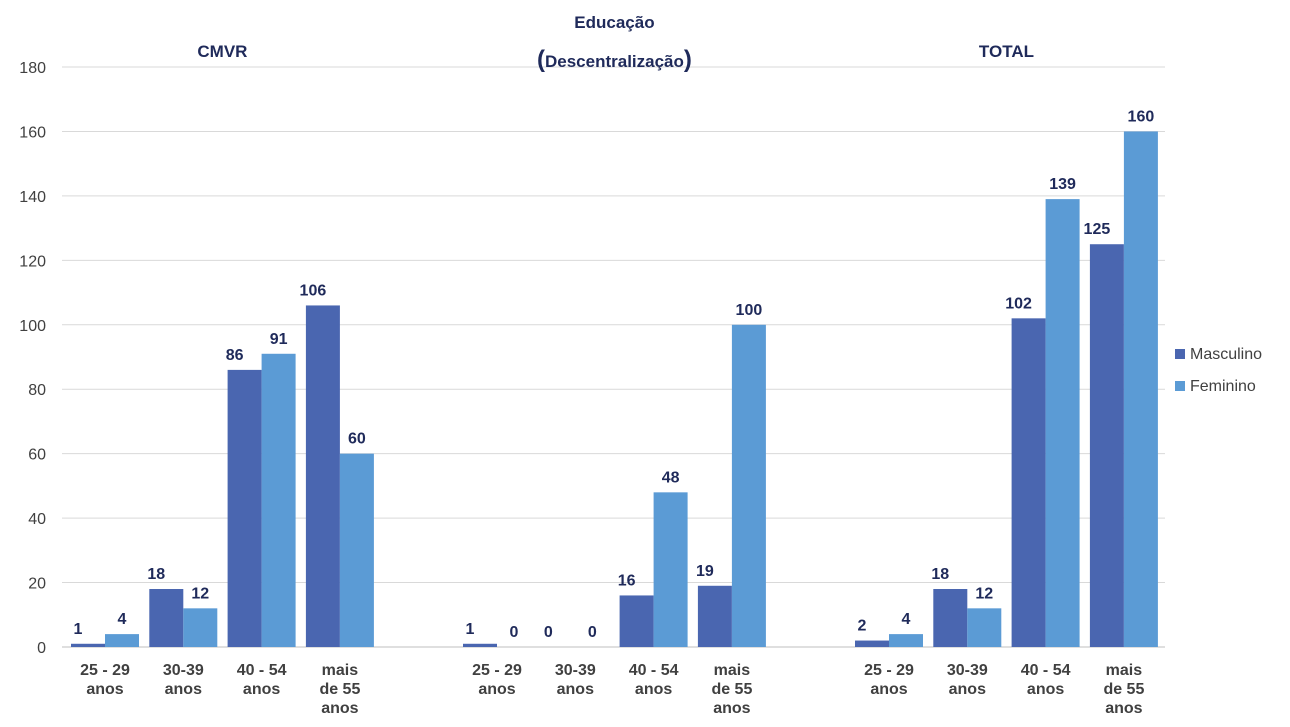 This screenshot has width=1290, height=727. I want to click on data-label: 19, so click(705, 571).